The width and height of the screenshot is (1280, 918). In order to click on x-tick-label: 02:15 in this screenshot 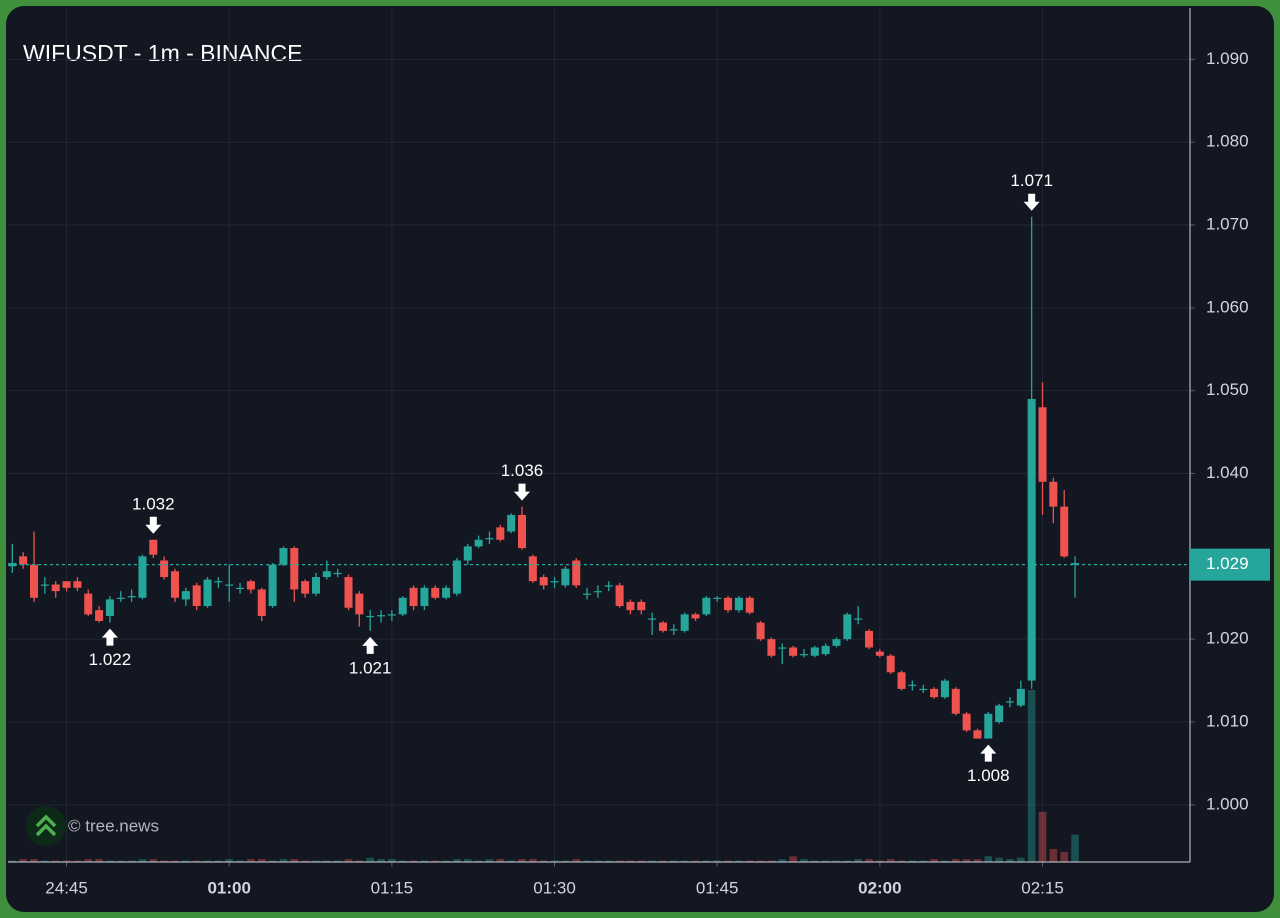, I will do `click(1042, 887)`.